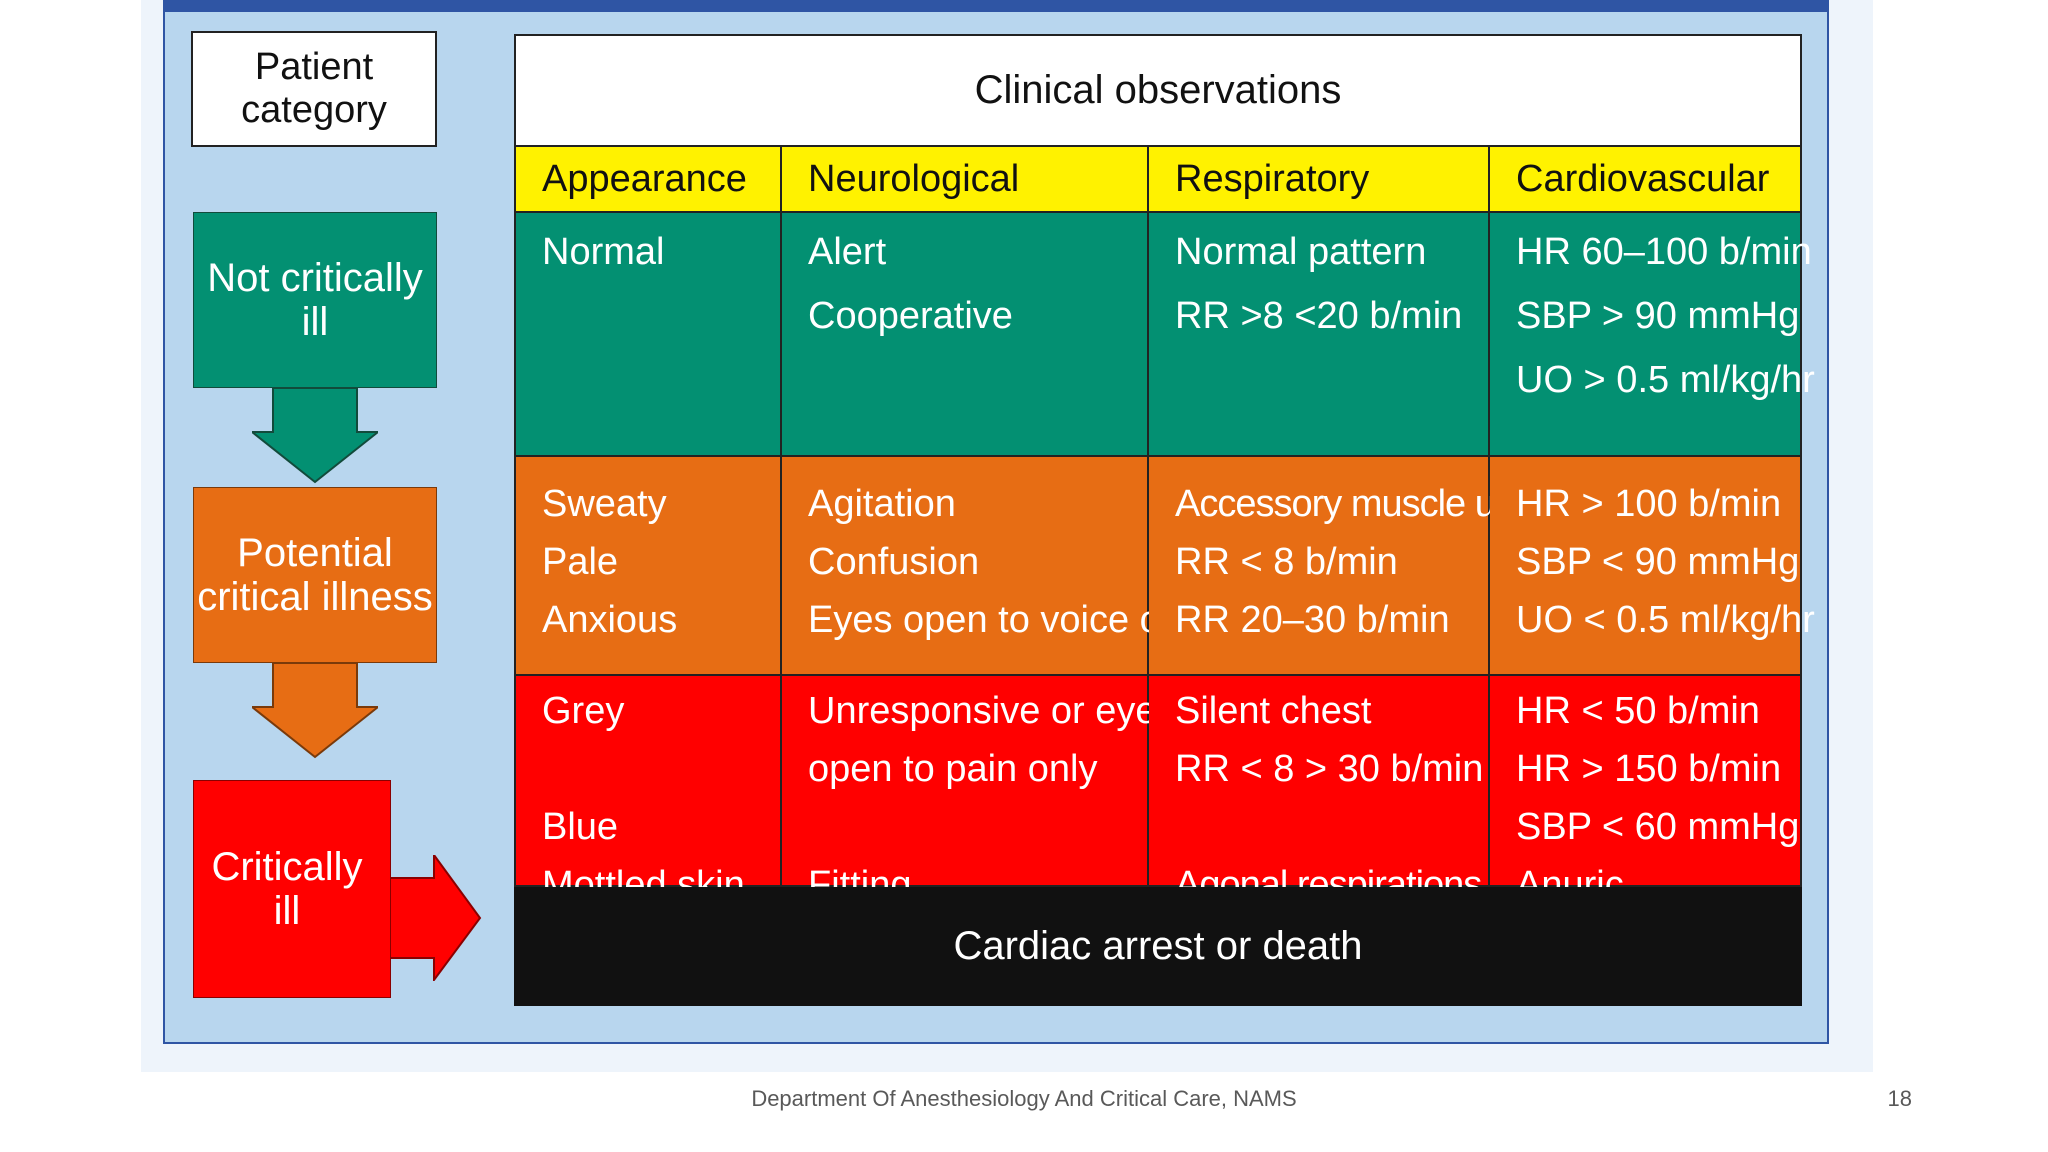  I want to click on table-row: Normal, so click(648, 335).